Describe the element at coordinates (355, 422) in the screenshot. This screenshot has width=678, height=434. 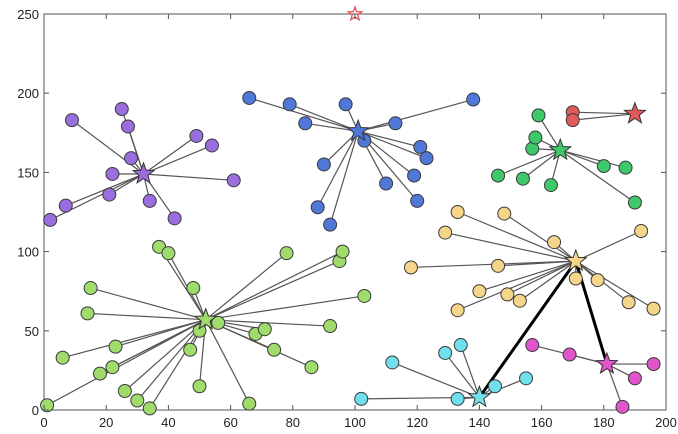
I see `x-tick-label: 100` at that location.